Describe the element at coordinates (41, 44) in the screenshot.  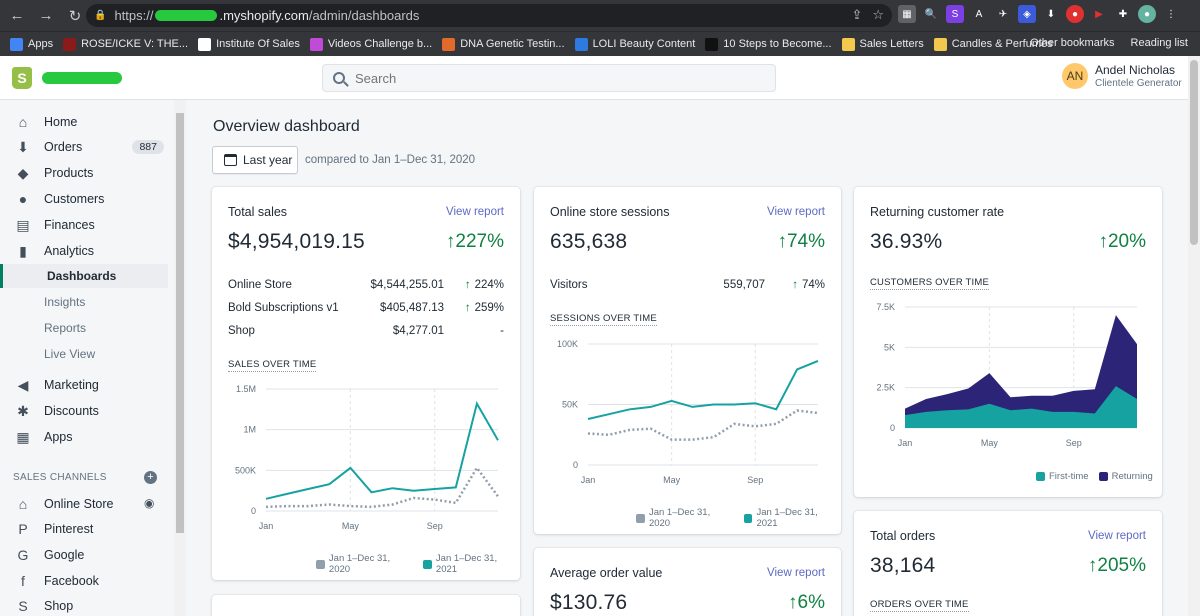
I see `bookmark-label: Apps` at that location.